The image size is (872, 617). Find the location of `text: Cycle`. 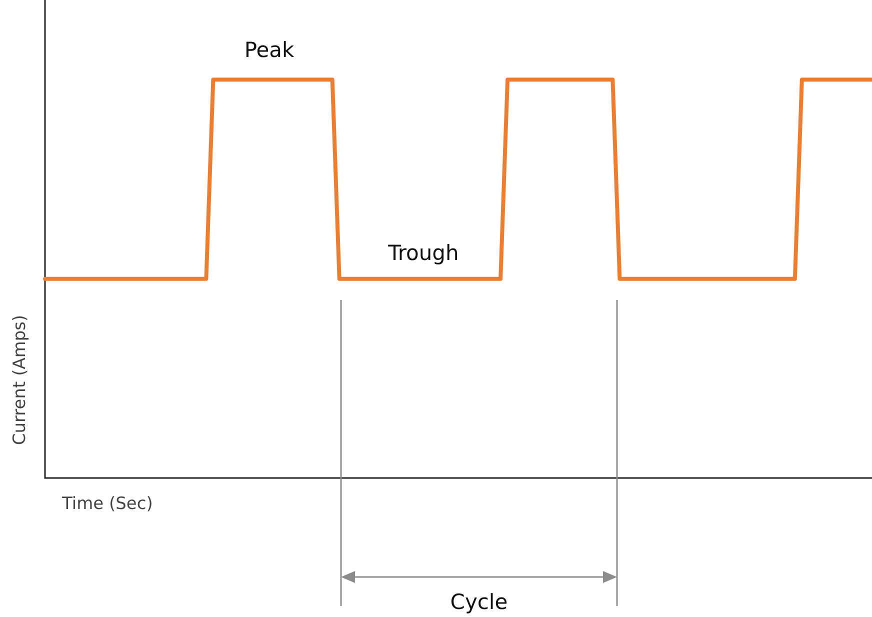

text: Cycle is located at coordinates (479, 602).